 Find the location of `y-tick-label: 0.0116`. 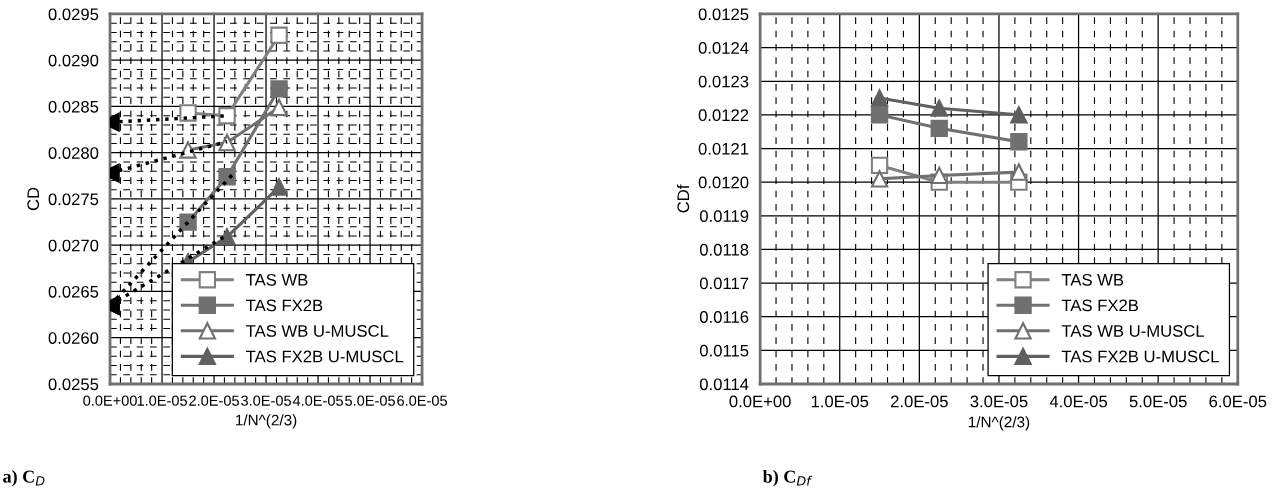

y-tick-label: 0.0116 is located at coordinates (724, 317).